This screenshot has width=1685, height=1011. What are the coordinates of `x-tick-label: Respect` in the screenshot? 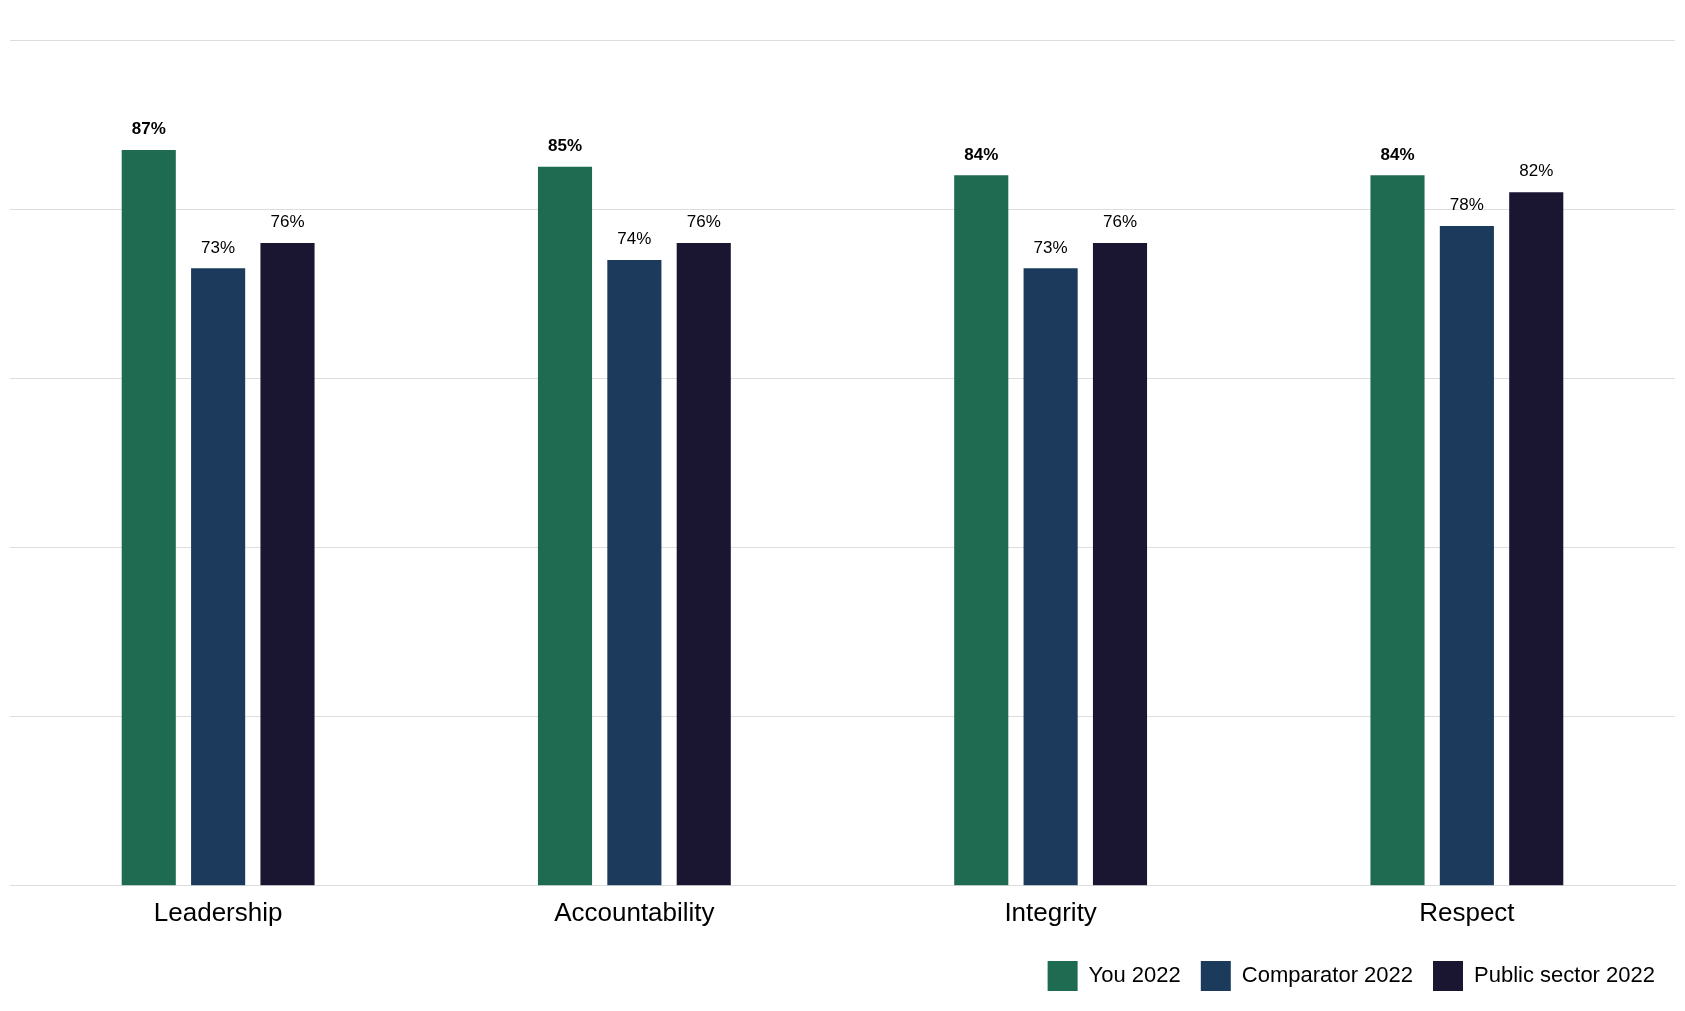 It's located at (1467, 911).